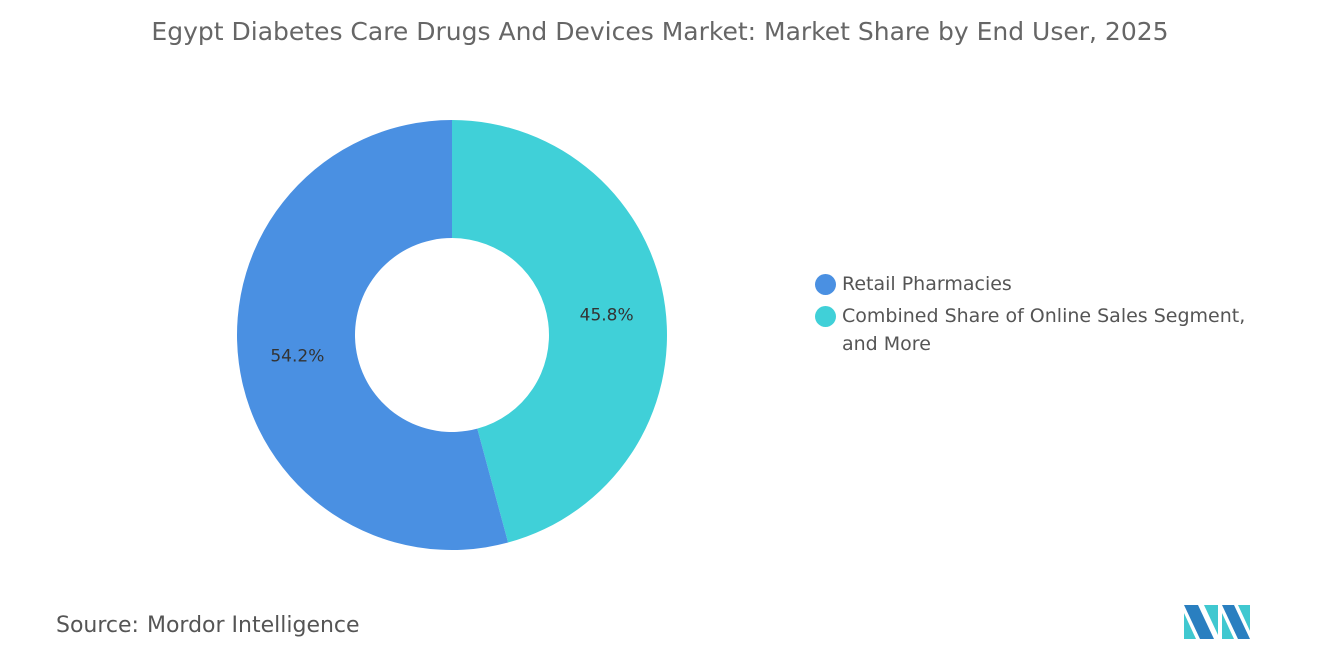  Describe the element at coordinates (97, 625) in the screenshot. I see `source-label: Source:` at that location.